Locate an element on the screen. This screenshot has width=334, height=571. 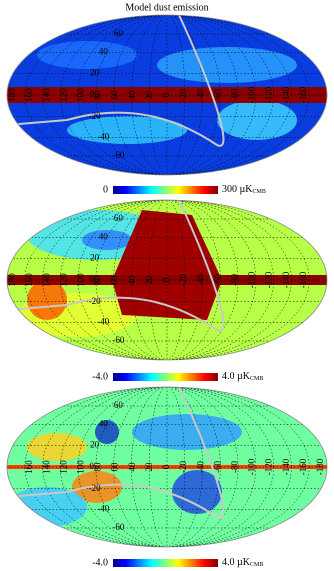
longitude-label: 140 is located at coordinates (46, 467).